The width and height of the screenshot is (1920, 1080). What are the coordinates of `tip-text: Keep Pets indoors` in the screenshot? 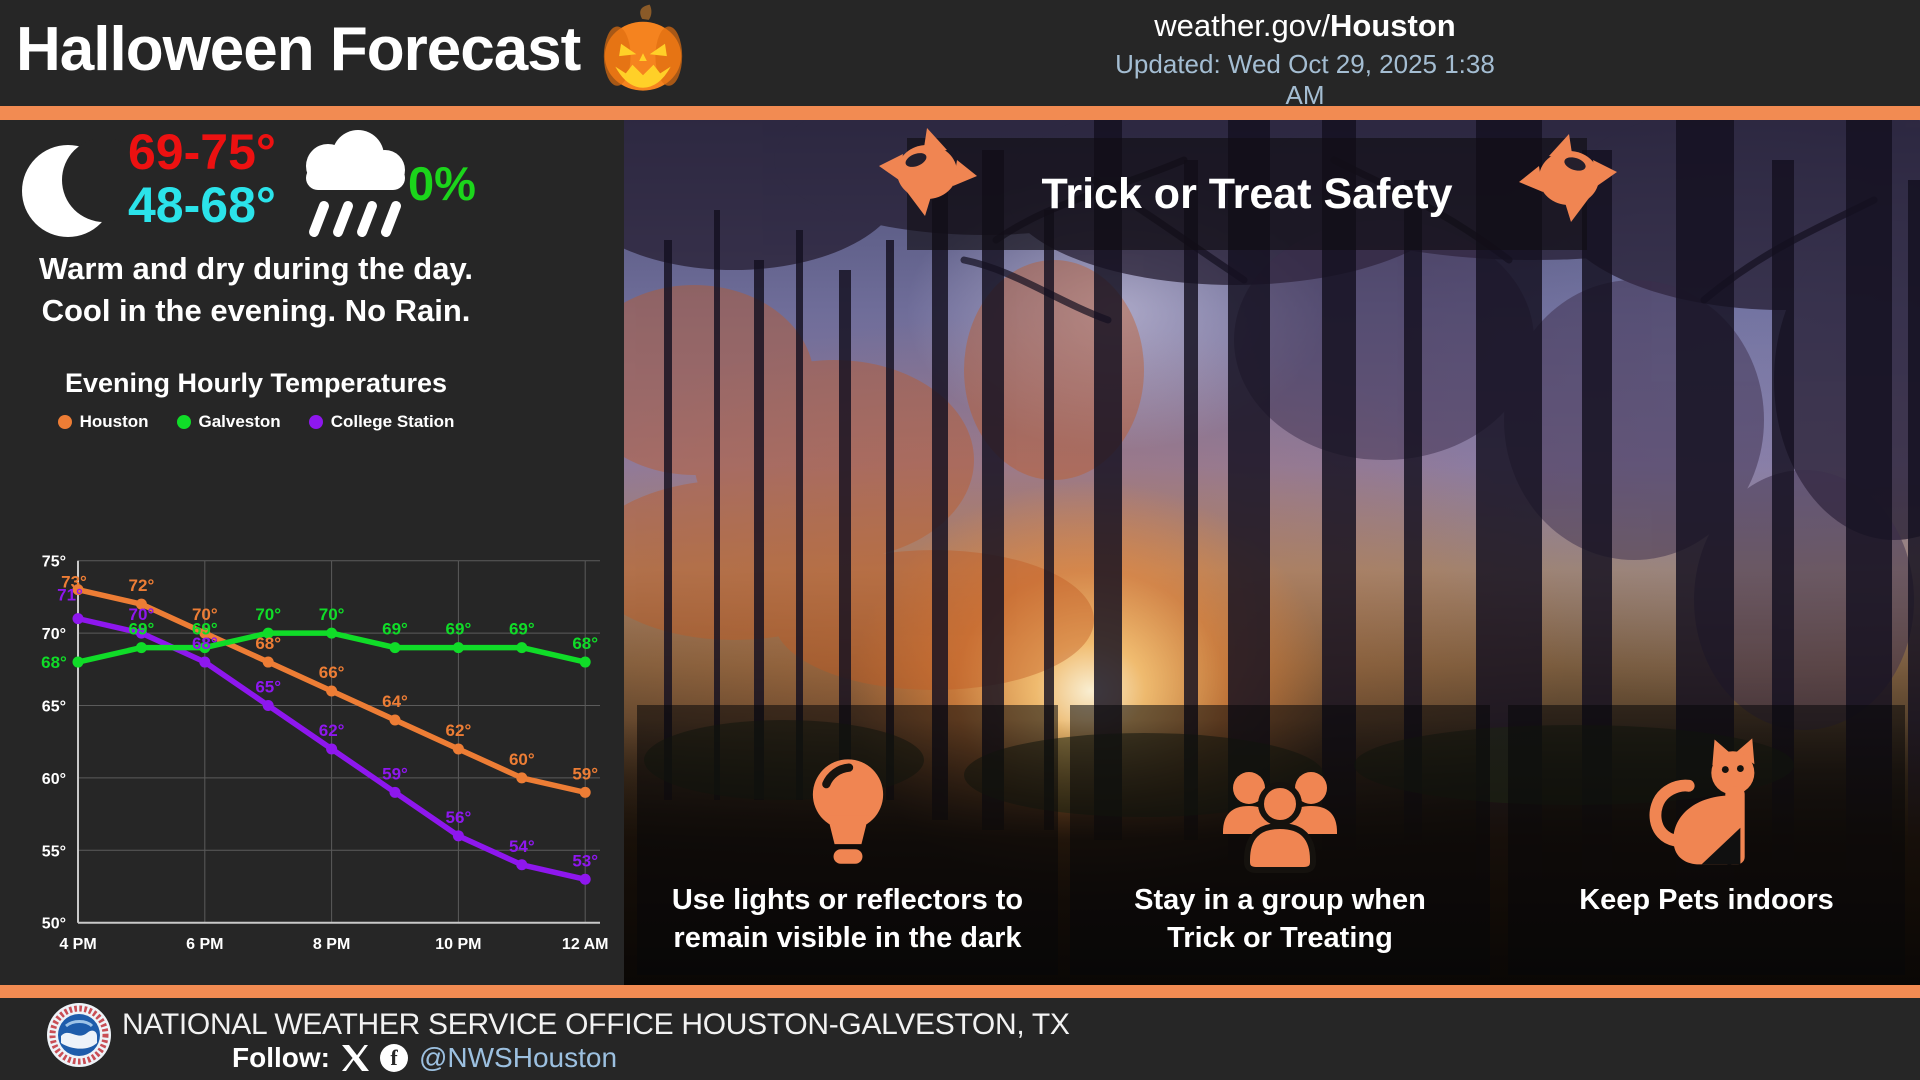 It's located at (1706, 900).